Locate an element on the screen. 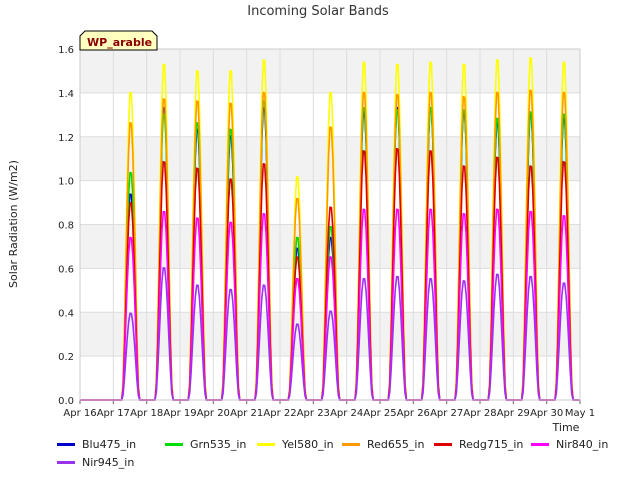 Image resolution: width=640 pixels, height=480 pixels. legend-item-Grn535_in: Grn535_in is located at coordinates (205, 444).